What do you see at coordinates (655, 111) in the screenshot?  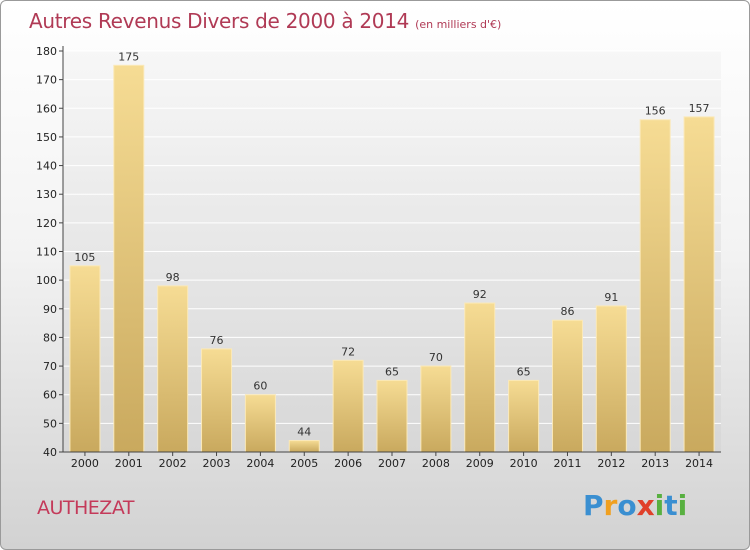 I see `bar-value-label: 156` at bounding box center [655, 111].